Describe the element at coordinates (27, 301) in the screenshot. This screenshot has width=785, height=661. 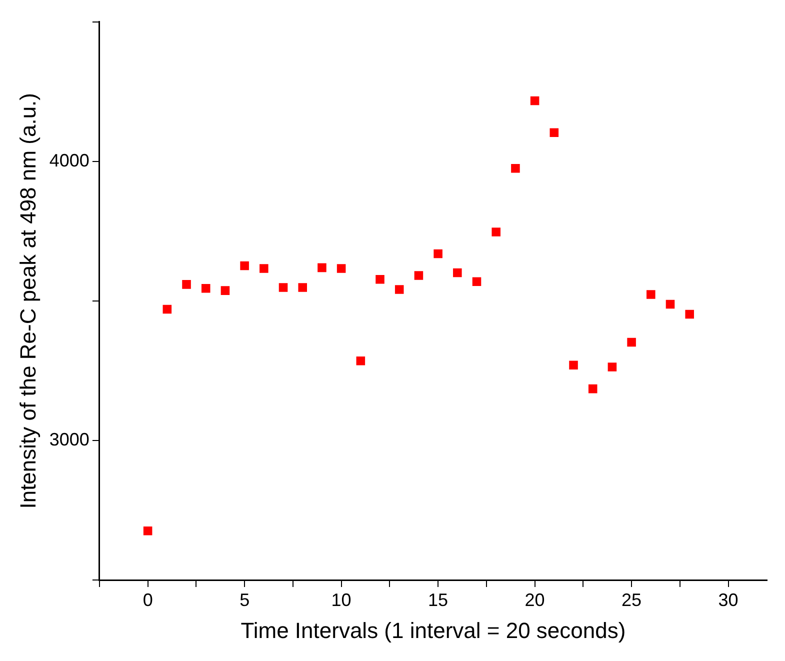
I see `y-axis-title: Intensity of the Re-C peak at 498 nm (a.u.)` at that location.